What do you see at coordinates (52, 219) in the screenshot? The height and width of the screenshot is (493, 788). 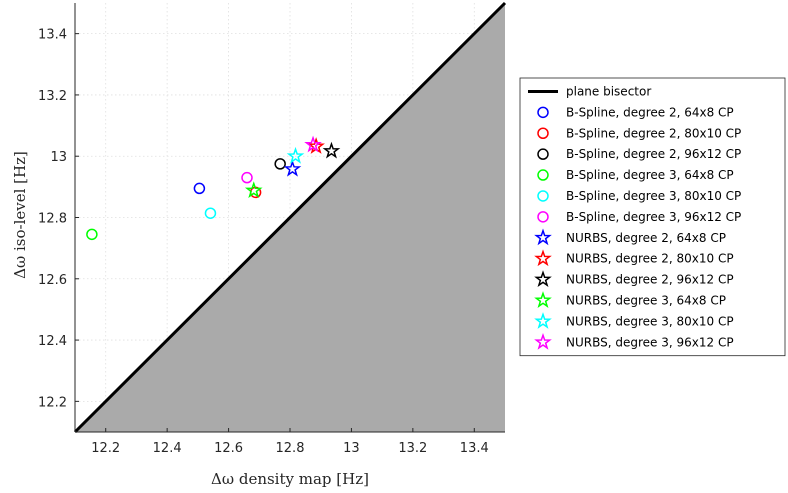 I see `y-tick-label: 12.8` at bounding box center [52, 219].